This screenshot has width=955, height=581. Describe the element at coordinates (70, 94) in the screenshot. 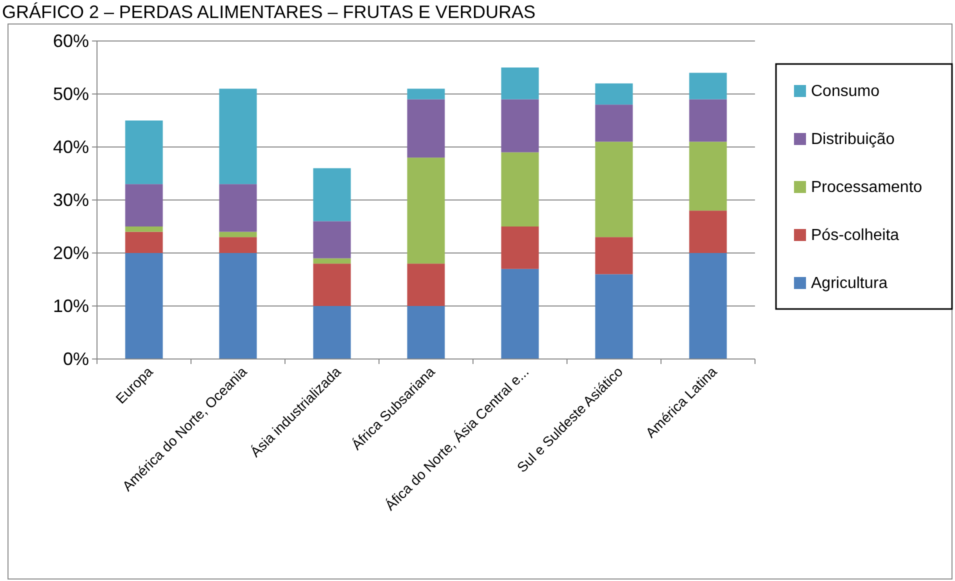

I see `y-tick-label: 50%` at that location.